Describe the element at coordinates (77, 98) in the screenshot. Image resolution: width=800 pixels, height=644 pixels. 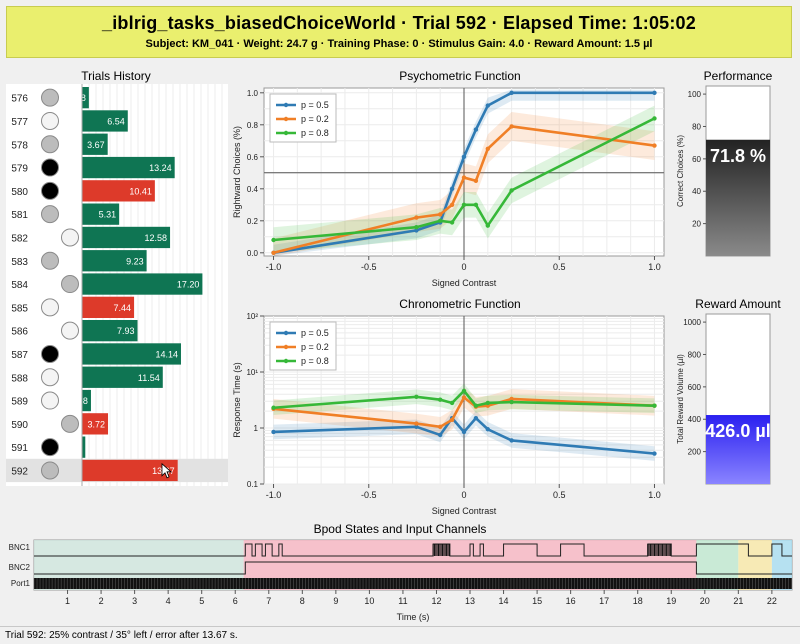
I see `response-time-label: 0.98` at that location.